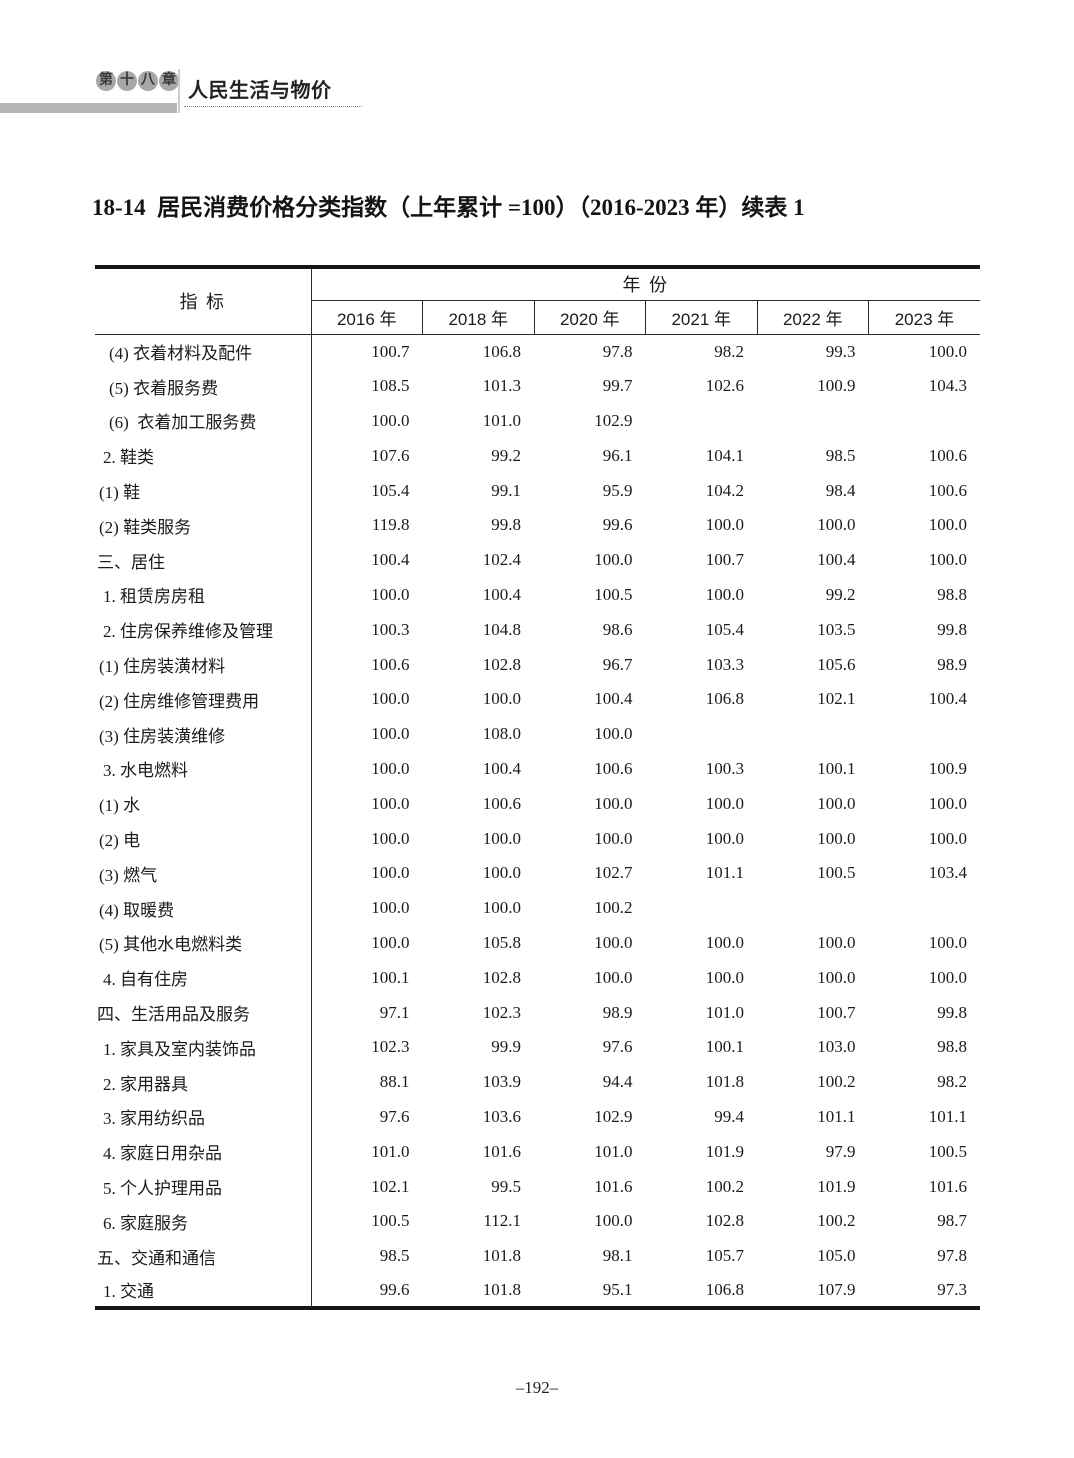 The height and width of the screenshot is (1458, 1074). What do you see at coordinates (203, 943) in the screenshot?
I see `indicator-label: (5) 其他水电燃料类` at bounding box center [203, 943].